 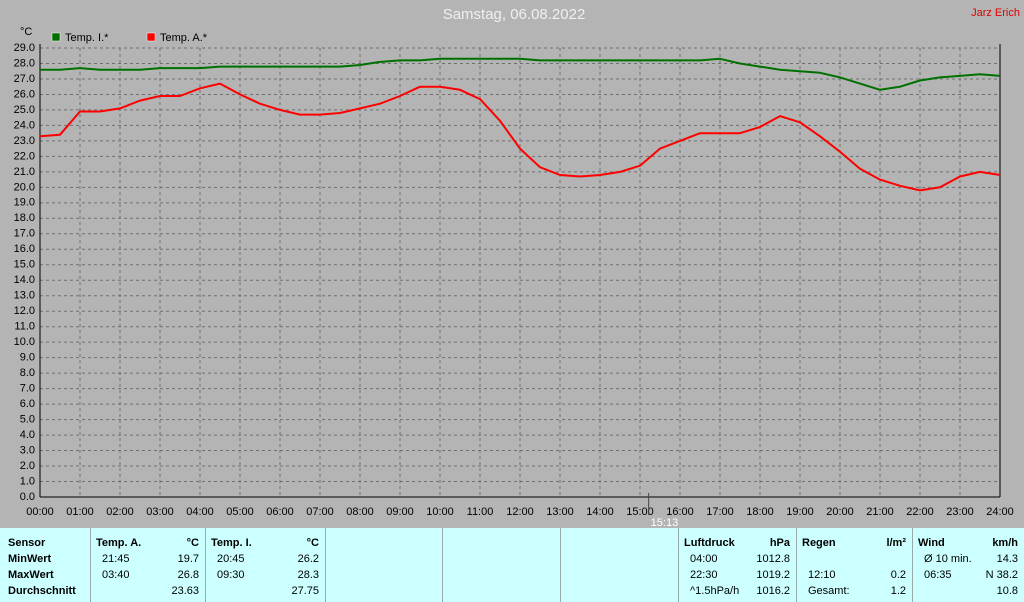 What do you see at coordinates (896, 543) in the screenshot?
I see `column-unit: l/m²` at bounding box center [896, 543].